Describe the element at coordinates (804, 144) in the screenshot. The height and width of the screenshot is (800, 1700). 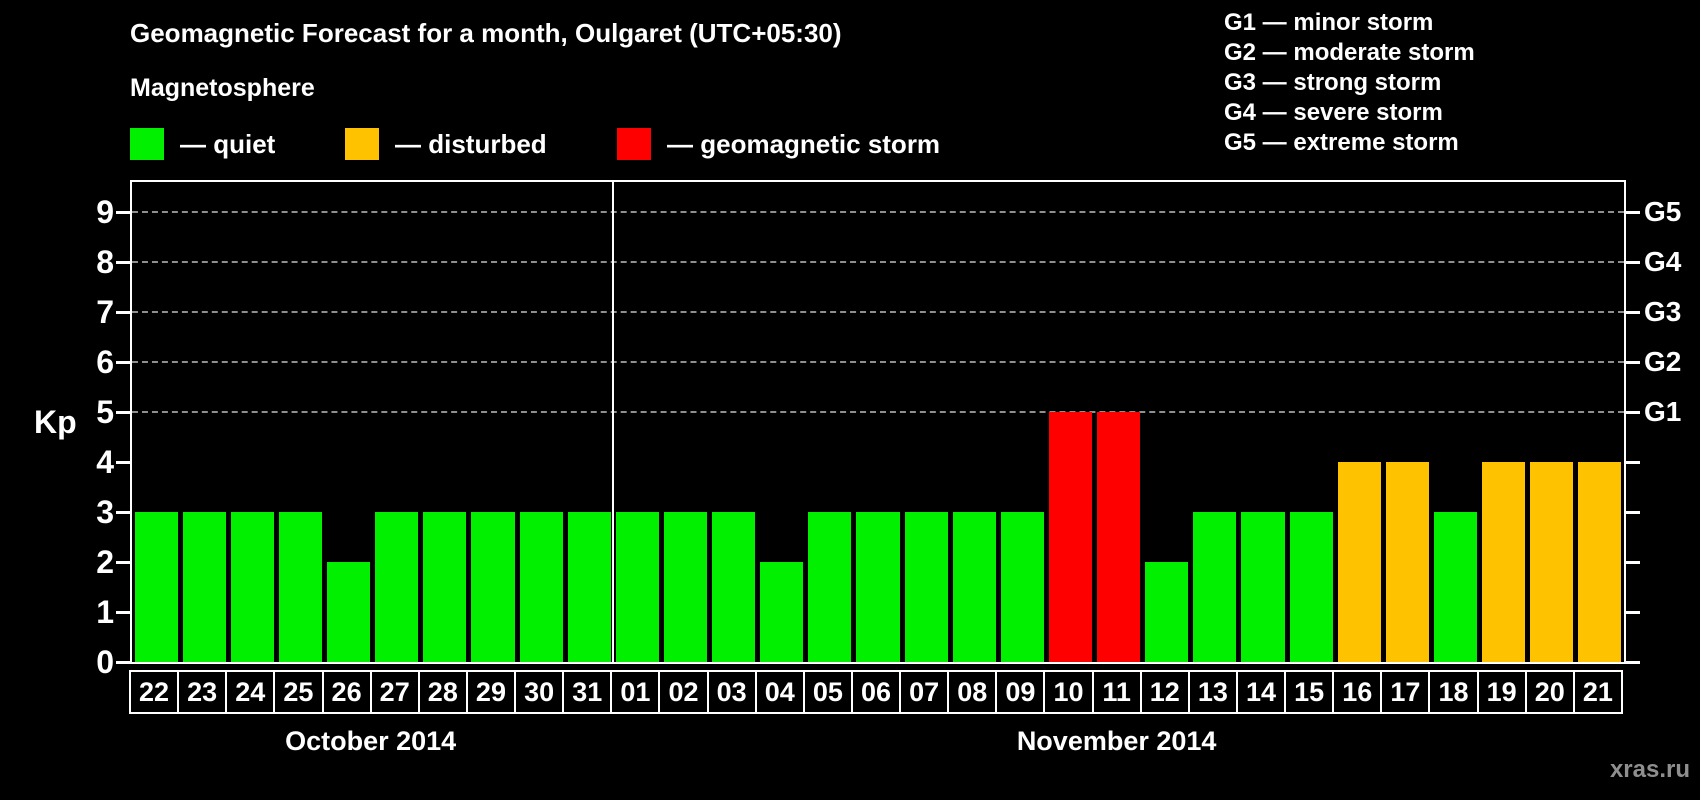
I see `legend-label-storm: — geomagnetic storm` at that location.